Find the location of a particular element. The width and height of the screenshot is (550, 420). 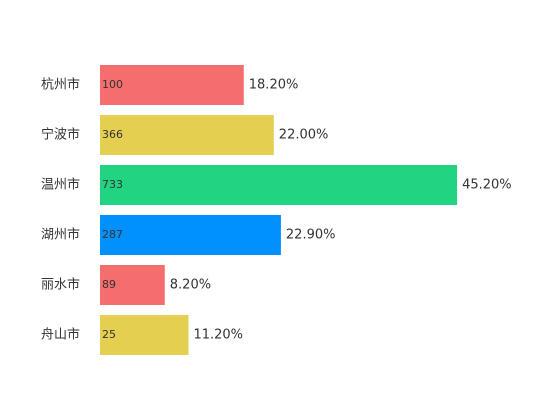

y-tick-label: 温州市 is located at coordinates (60, 185).